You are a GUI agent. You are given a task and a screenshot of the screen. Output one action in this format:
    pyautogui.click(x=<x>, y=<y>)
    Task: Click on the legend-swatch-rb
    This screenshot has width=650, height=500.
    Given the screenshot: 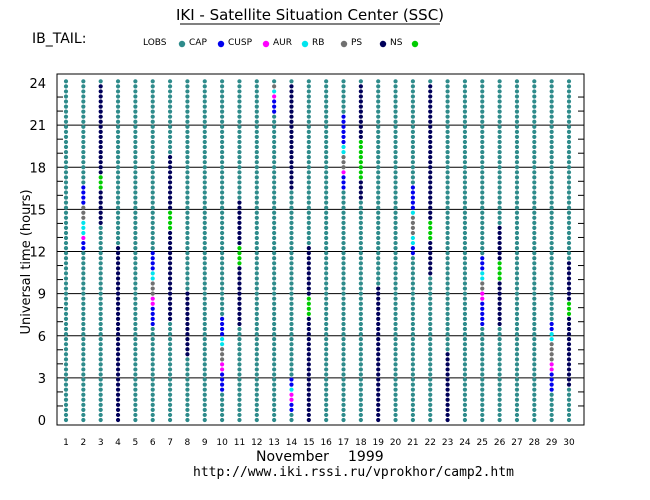 What is the action you would take?
    pyautogui.click(x=344, y=44)
    